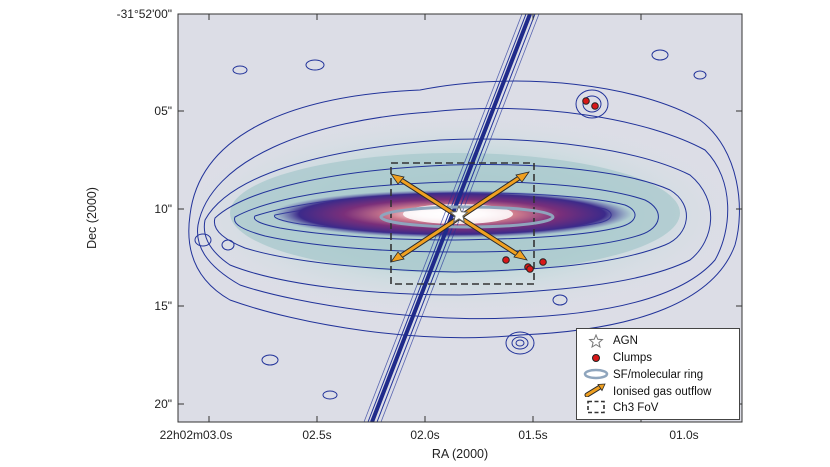 The width and height of the screenshot is (830, 467). What do you see at coordinates (163, 209) in the screenshot?
I see `y-tick-label: 10"` at bounding box center [163, 209].